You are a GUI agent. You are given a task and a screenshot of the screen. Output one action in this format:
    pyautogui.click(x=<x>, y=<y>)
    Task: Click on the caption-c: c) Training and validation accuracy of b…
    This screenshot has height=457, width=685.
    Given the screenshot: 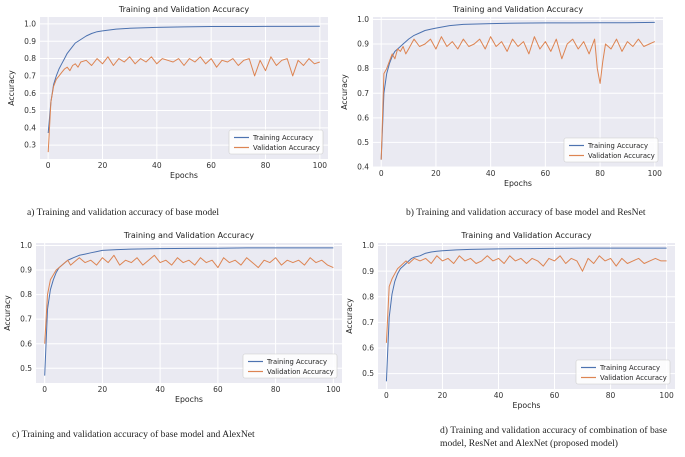 What is the action you would take?
    pyautogui.click(x=133, y=434)
    